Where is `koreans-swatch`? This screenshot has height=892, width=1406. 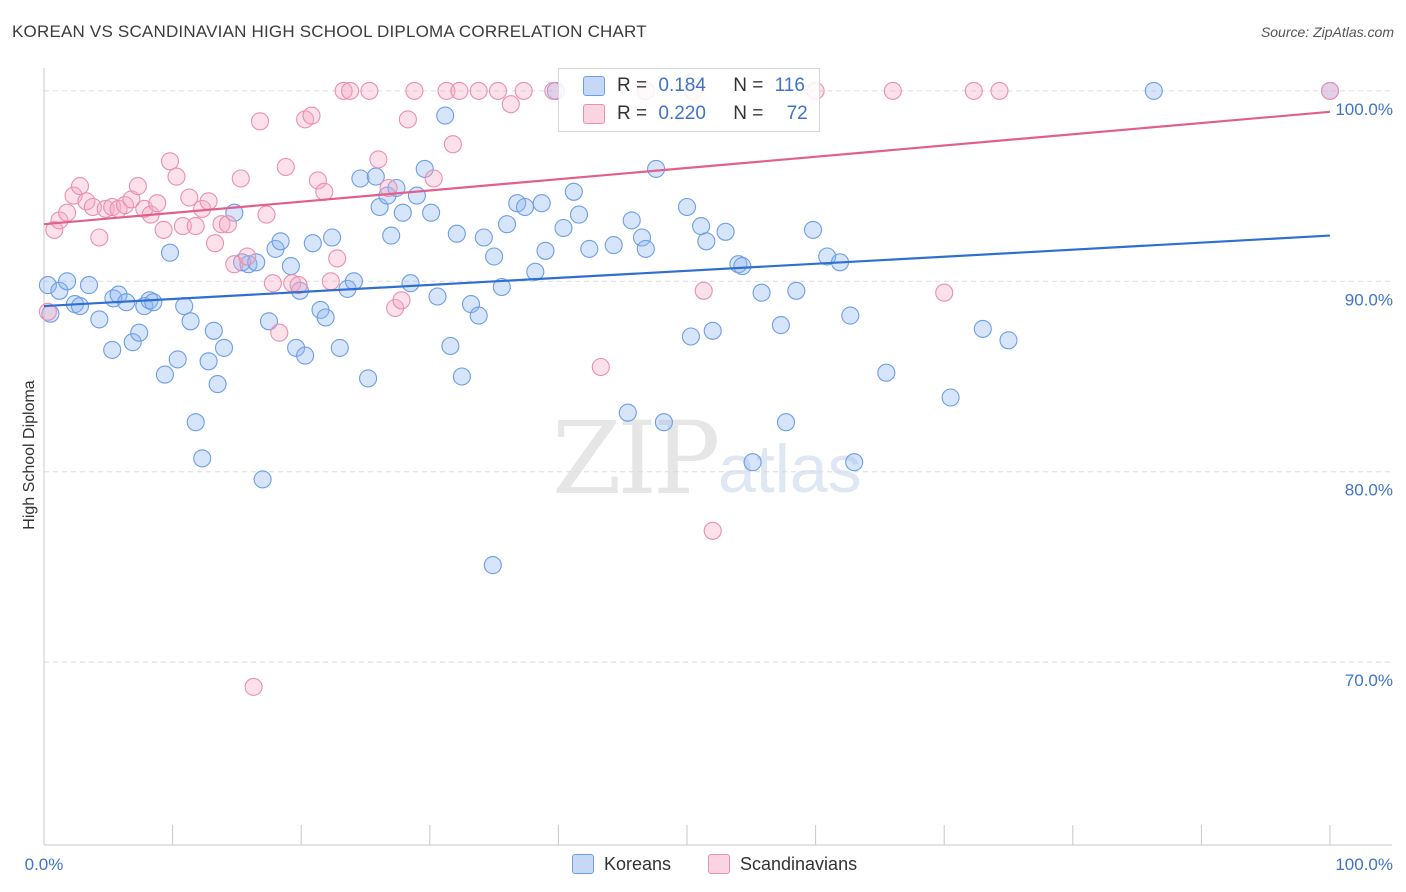
koreans-swatch is located at coordinates (594, 86).